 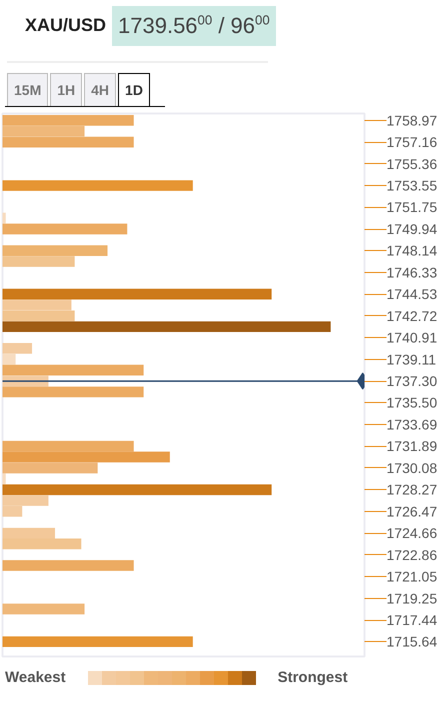 I want to click on y-tick-label: 1757.16, so click(x=412, y=142).